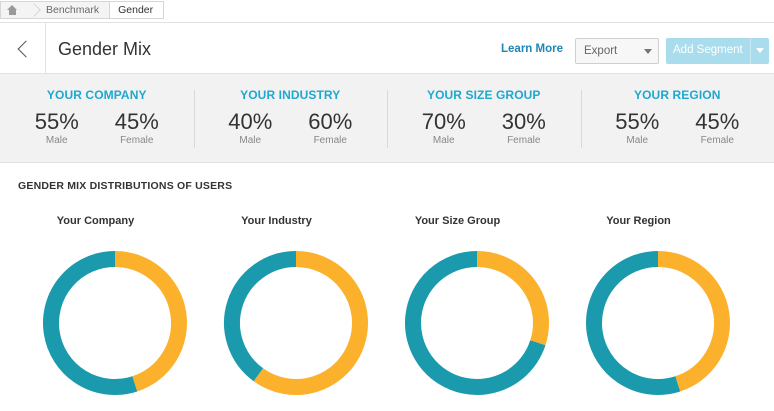 Image resolution: width=774 pixels, height=411 pixels. Describe the element at coordinates (484, 118) in the screenshot. I see `summary-your-size-group: YOUR SIZE GROUP 70% Male 30% Female` at that location.